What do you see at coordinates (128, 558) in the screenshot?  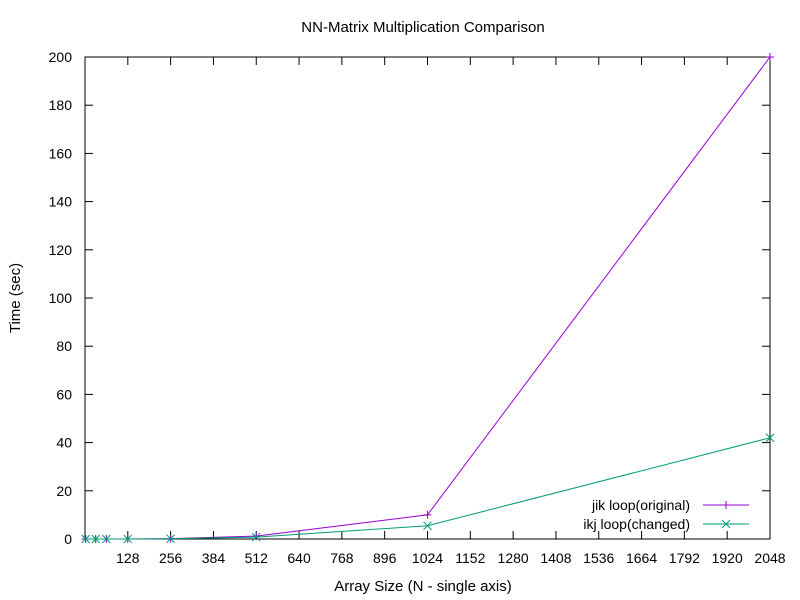 I see `x-tick-label: 128` at bounding box center [128, 558].